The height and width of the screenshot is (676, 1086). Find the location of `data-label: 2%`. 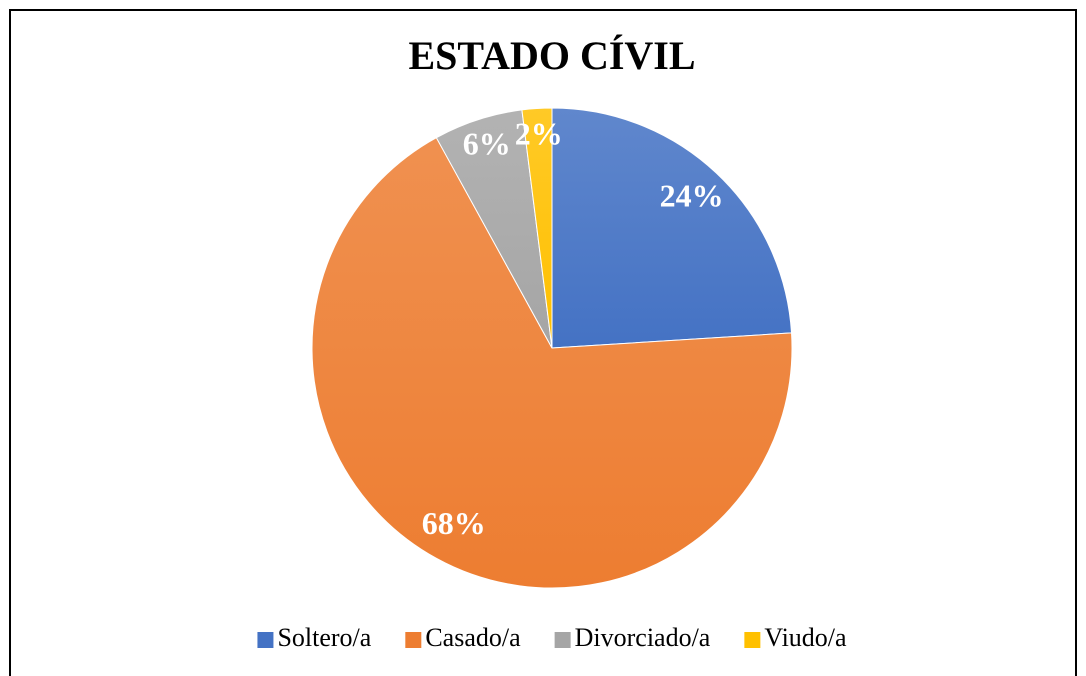

data-label: 2% is located at coordinates (539, 134).